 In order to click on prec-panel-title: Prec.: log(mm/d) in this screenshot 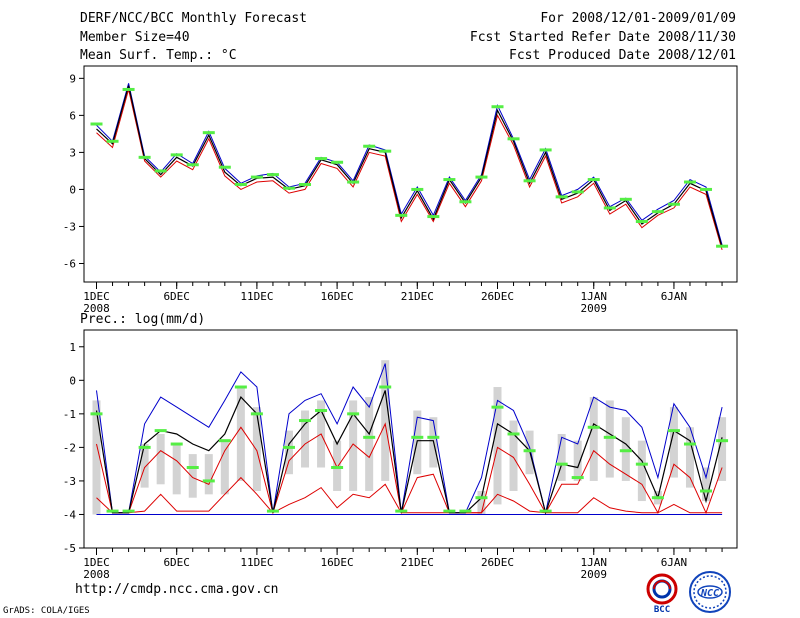, I will do `click(142, 319)`.